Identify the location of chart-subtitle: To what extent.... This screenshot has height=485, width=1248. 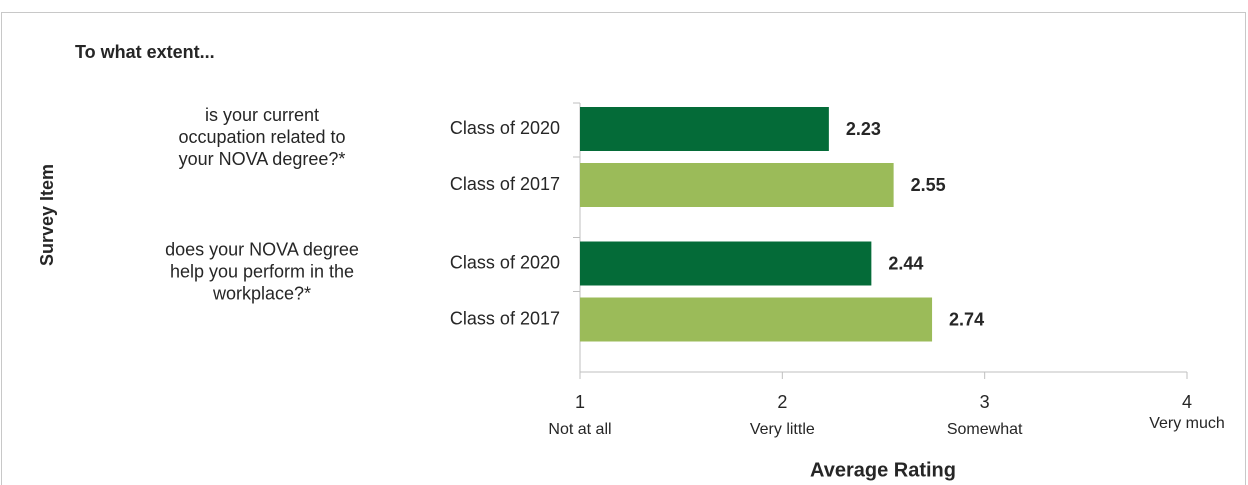
(145, 52).